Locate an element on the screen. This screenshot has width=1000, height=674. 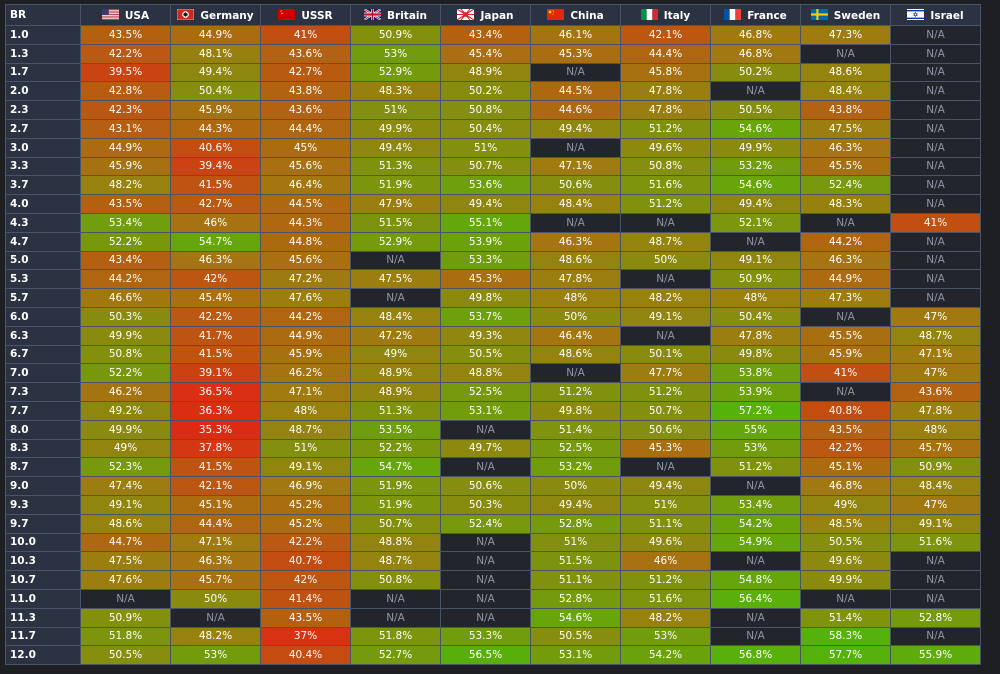
france-flag-icon is located at coordinates (733, 14).